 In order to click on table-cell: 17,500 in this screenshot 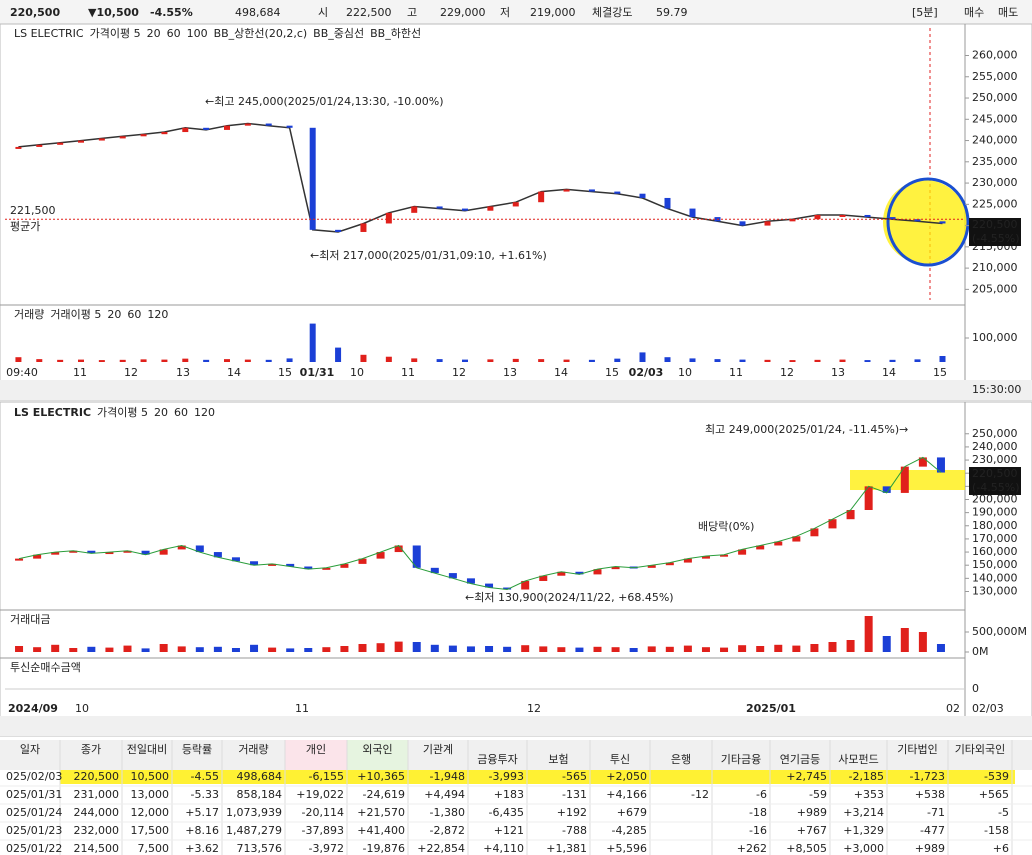, I will do `click(150, 830)`.